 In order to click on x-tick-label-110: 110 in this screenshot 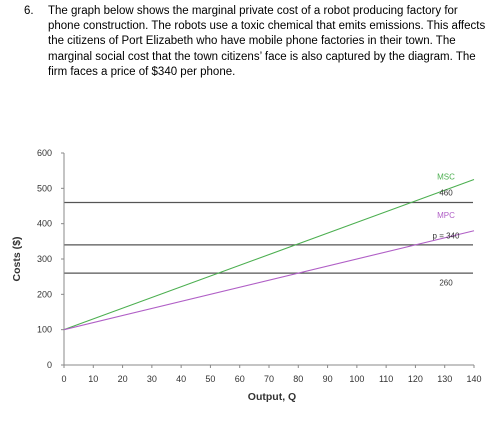, I will do `click(386, 379)`.